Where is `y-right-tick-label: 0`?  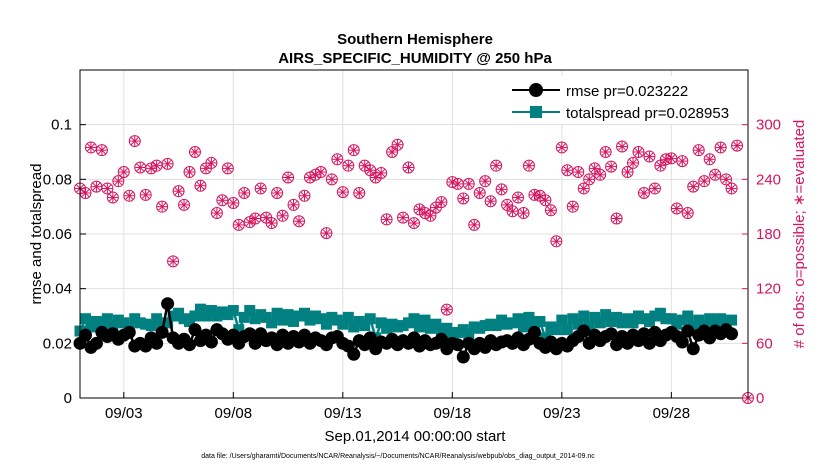 y-right-tick-label: 0 is located at coordinates (760, 398).